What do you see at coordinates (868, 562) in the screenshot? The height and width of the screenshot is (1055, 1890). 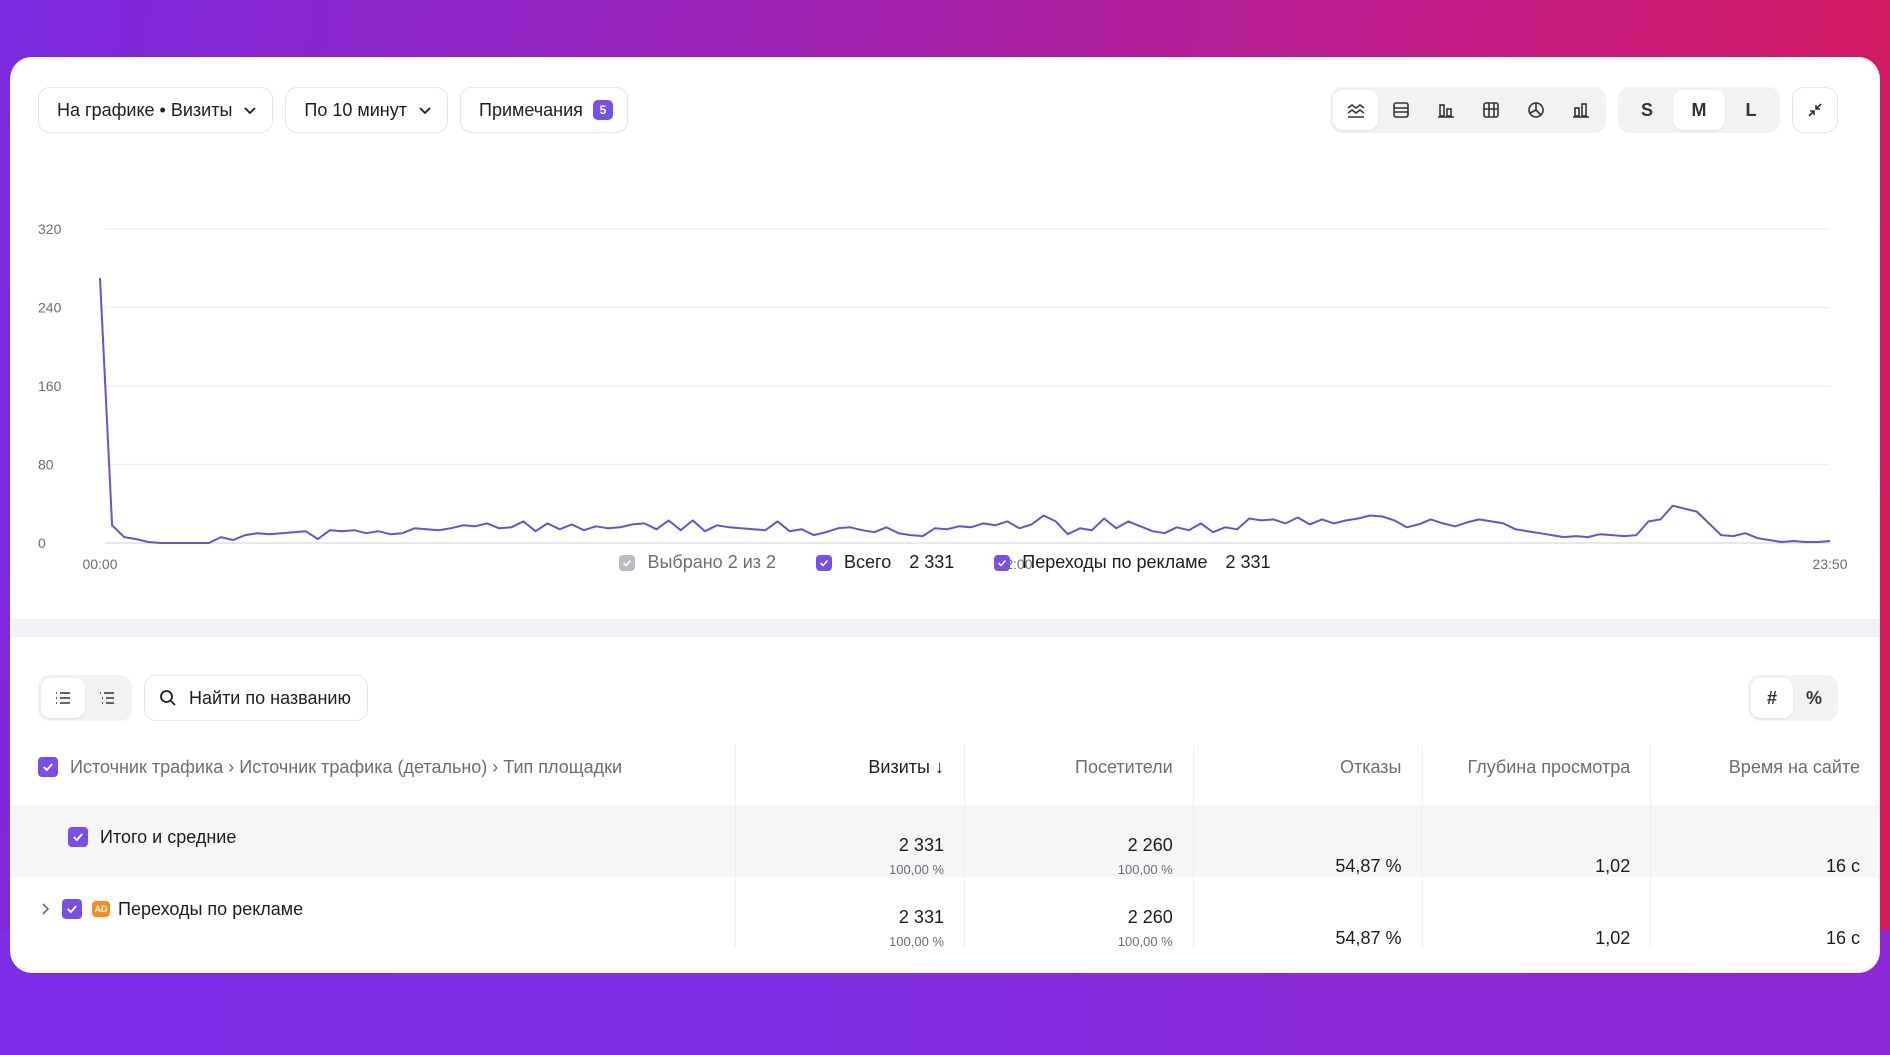 I see `legend-item-label: Всего` at bounding box center [868, 562].